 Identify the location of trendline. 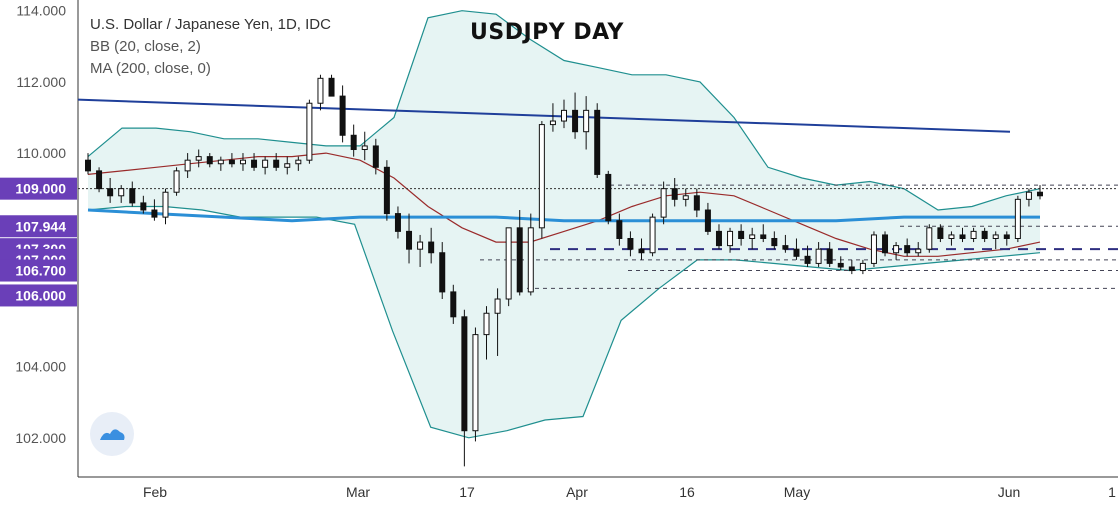
(544, 115).